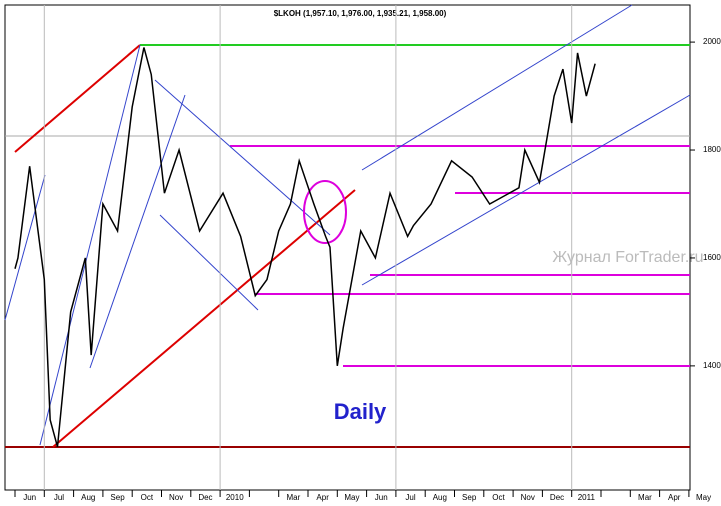  What do you see at coordinates (712, 365) in the screenshot?
I see `y-tick-label: 1400` at bounding box center [712, 365].